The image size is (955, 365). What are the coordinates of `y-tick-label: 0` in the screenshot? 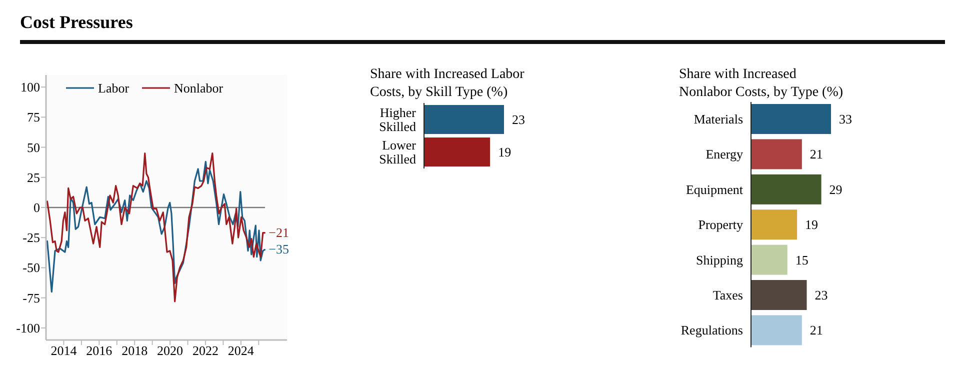 It's located at (37, 207).